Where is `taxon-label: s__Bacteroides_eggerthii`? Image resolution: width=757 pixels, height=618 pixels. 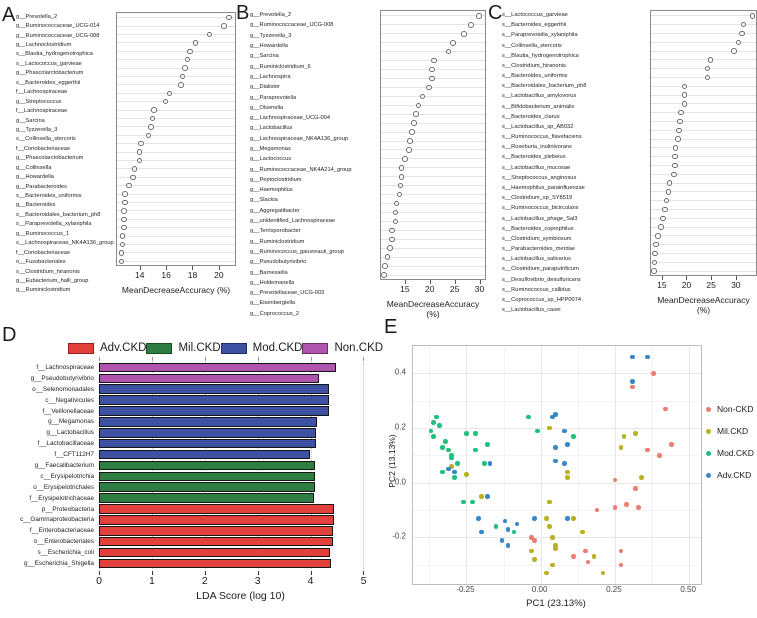 taxon-label: s__Bacteroides_eggerthii is located at coordinates (534, 25).